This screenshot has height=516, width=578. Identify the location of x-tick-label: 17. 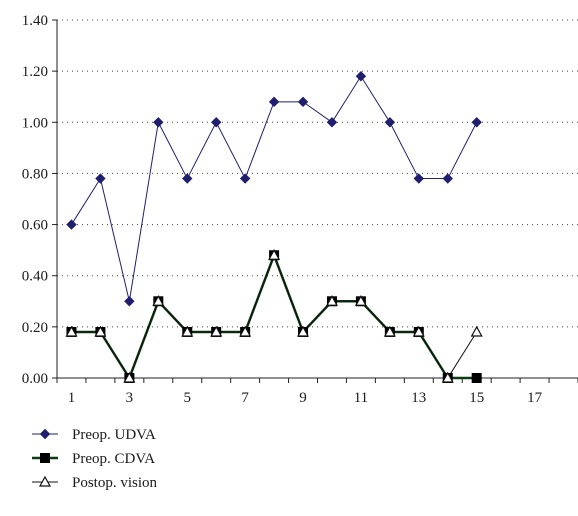
(535, 398).